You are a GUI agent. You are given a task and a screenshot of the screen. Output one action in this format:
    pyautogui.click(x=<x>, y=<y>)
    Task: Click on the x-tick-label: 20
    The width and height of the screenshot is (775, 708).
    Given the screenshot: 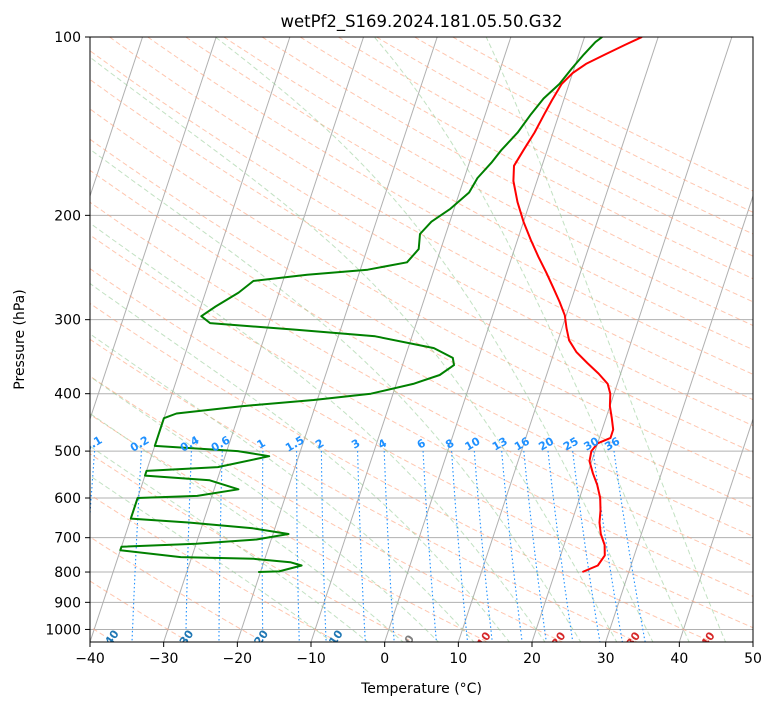 What is the action you would take?
    pyautogui.click(x=532, y=659)
    